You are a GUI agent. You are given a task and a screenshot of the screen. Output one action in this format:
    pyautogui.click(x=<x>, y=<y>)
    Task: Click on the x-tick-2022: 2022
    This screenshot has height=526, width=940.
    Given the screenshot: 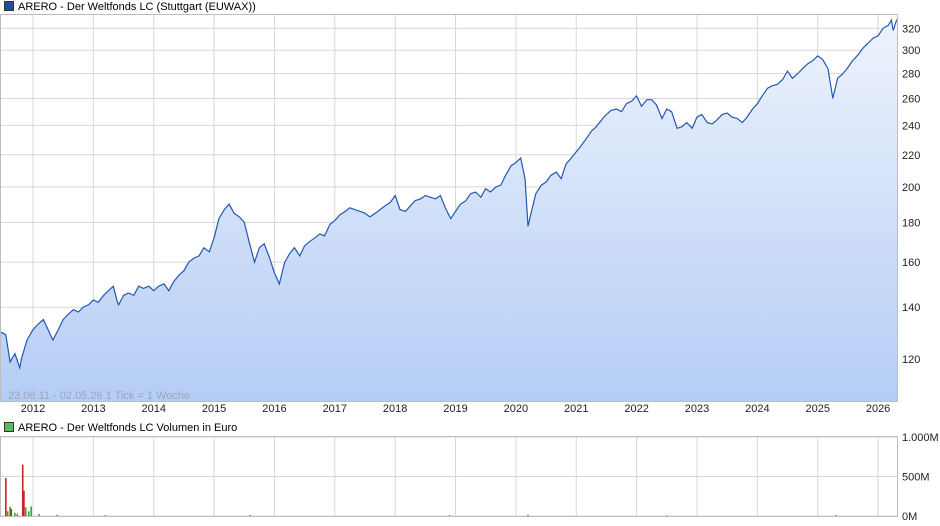 What is the action you would take?
    pyautogui.click(x=636, y=409)
    